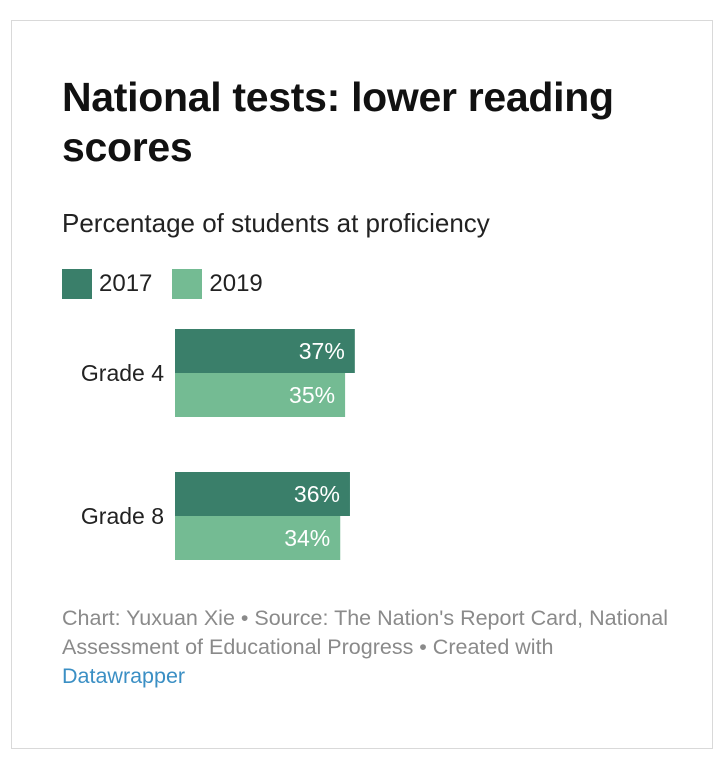 This screenshot has width=726, height=774. I want to click on chart-subtitle: Percentage of students at proficiency, so click(276, 223).